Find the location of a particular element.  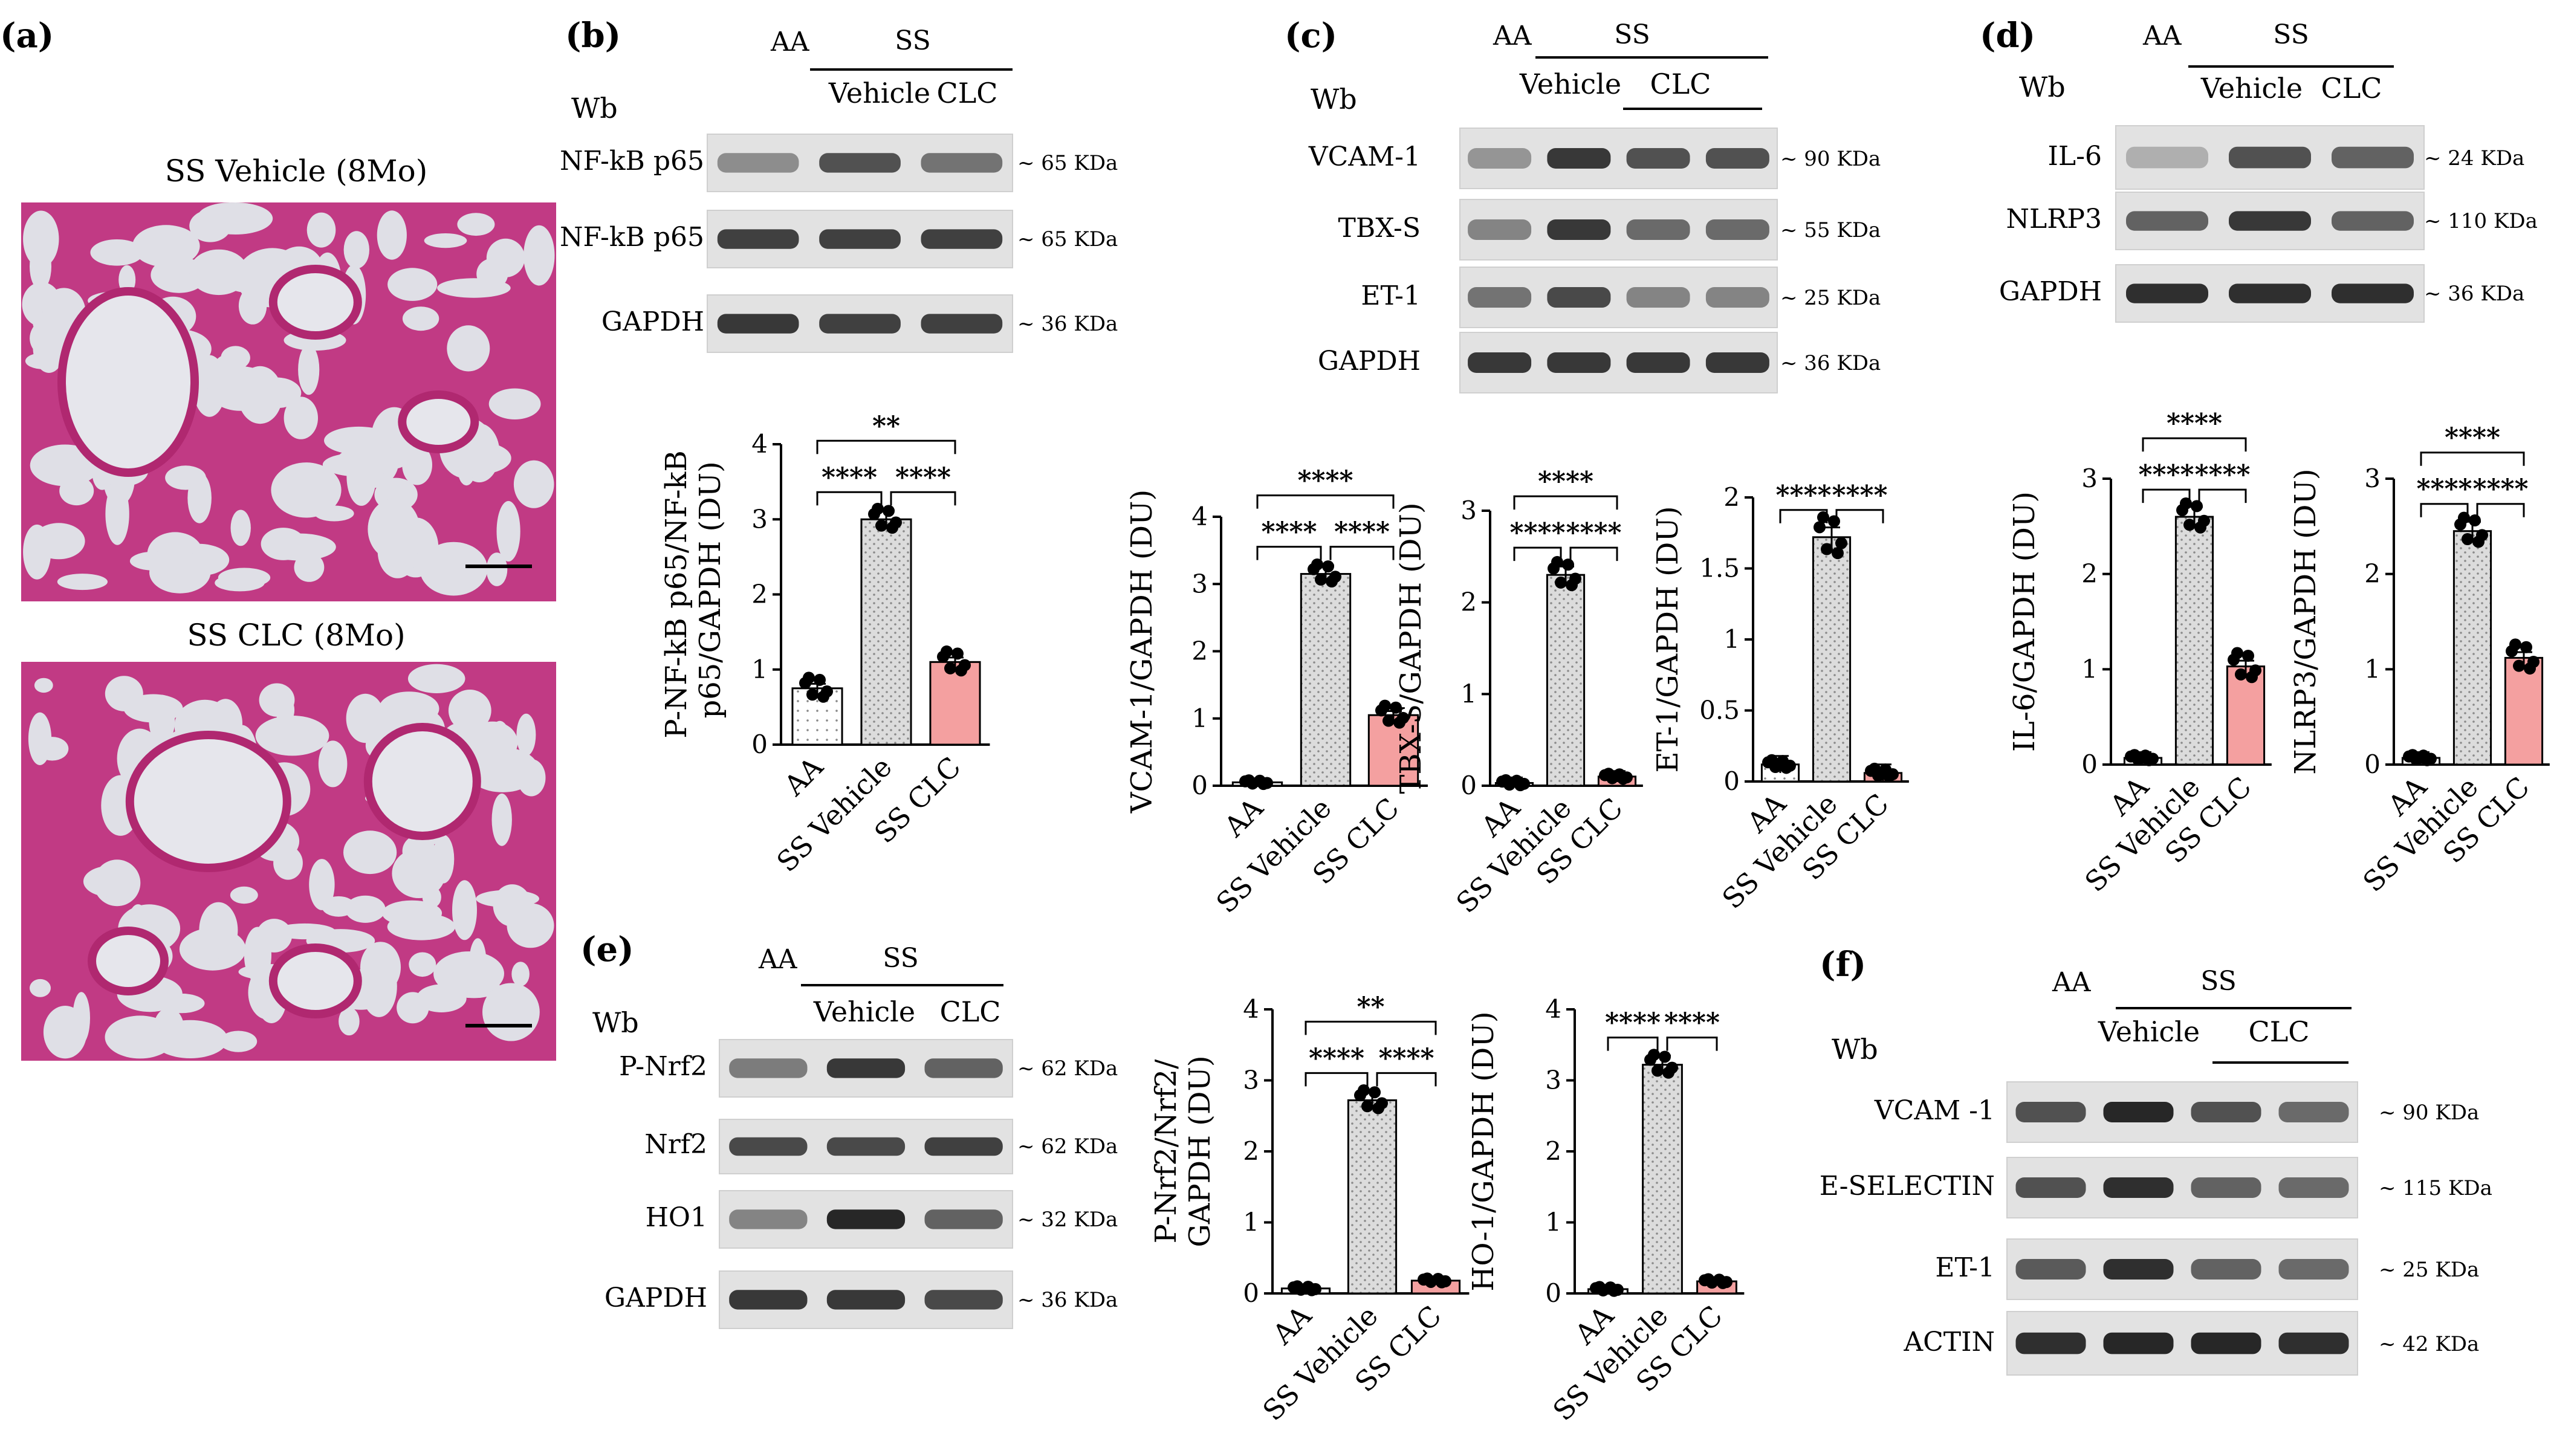

blot-kda-label: ~ 36 KDa is located at coordinates (2474, 294).